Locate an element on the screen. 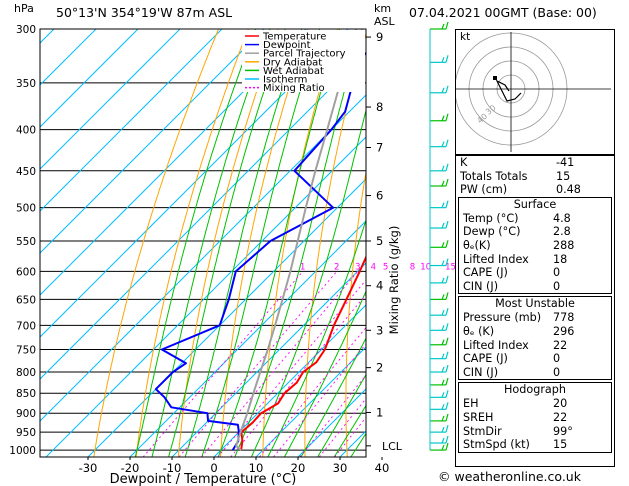 Image resolution: width=629 pixels, height=486 pixels. pressure-tick-label: 500 is located at coordinates (26, 209).